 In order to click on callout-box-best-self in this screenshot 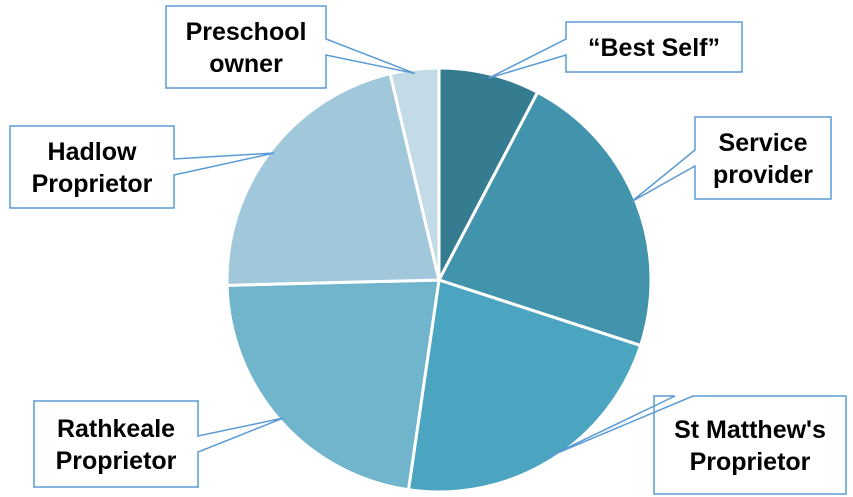, I will do `click(615, 50)`.